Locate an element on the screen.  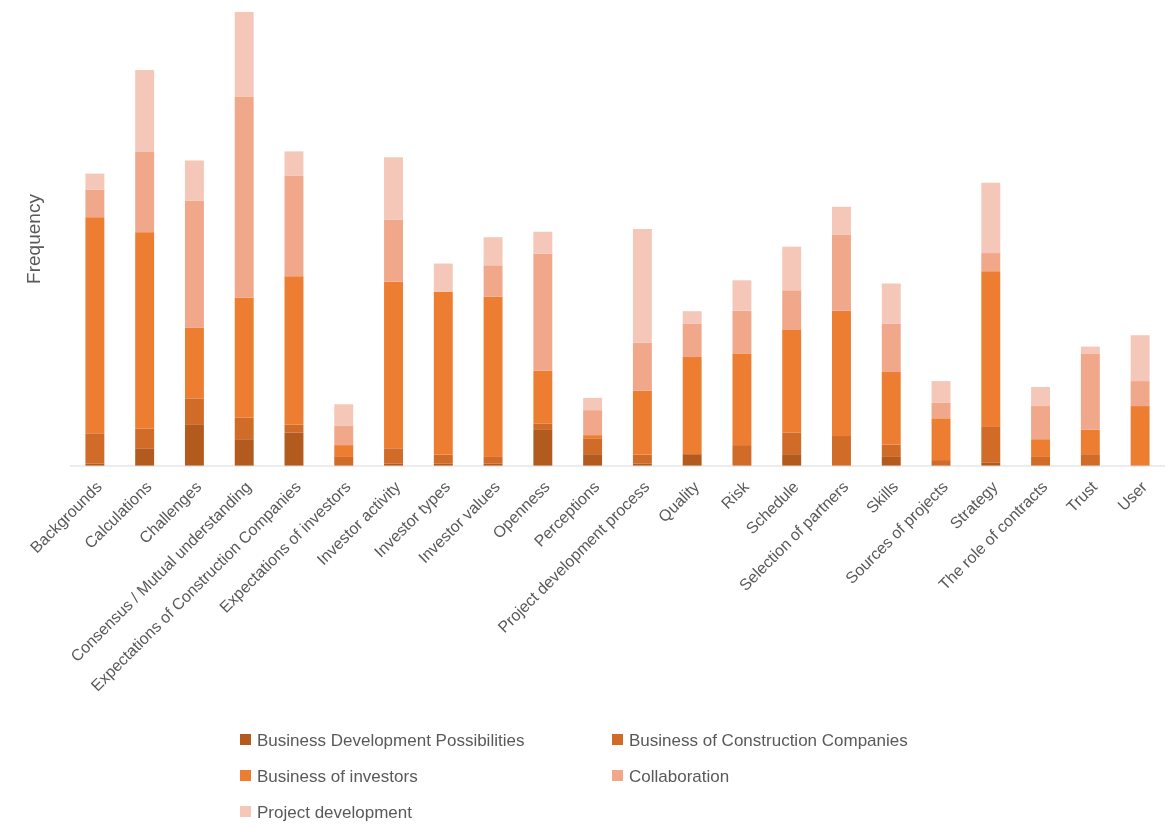
y-axis-title: Frequency is located at coordinates (33, 238).